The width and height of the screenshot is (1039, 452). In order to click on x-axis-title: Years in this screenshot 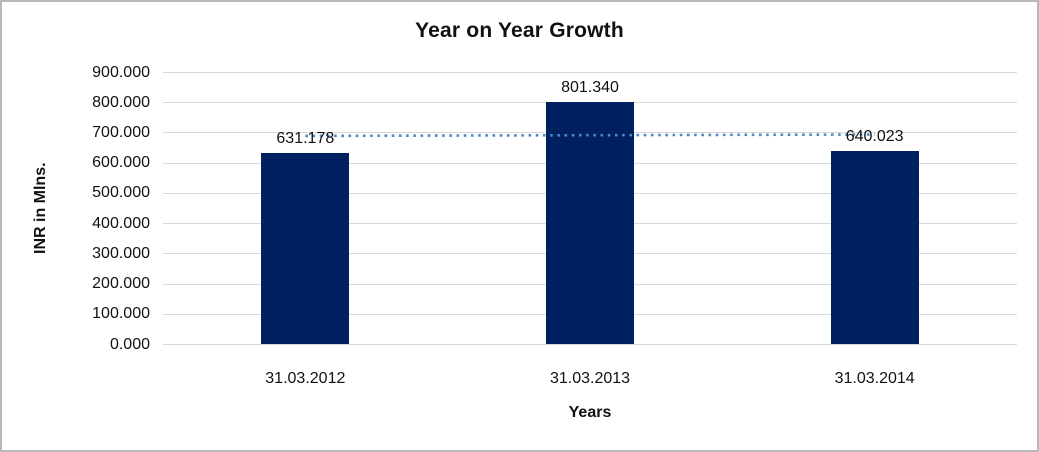, I will do `click(590, 412)`.